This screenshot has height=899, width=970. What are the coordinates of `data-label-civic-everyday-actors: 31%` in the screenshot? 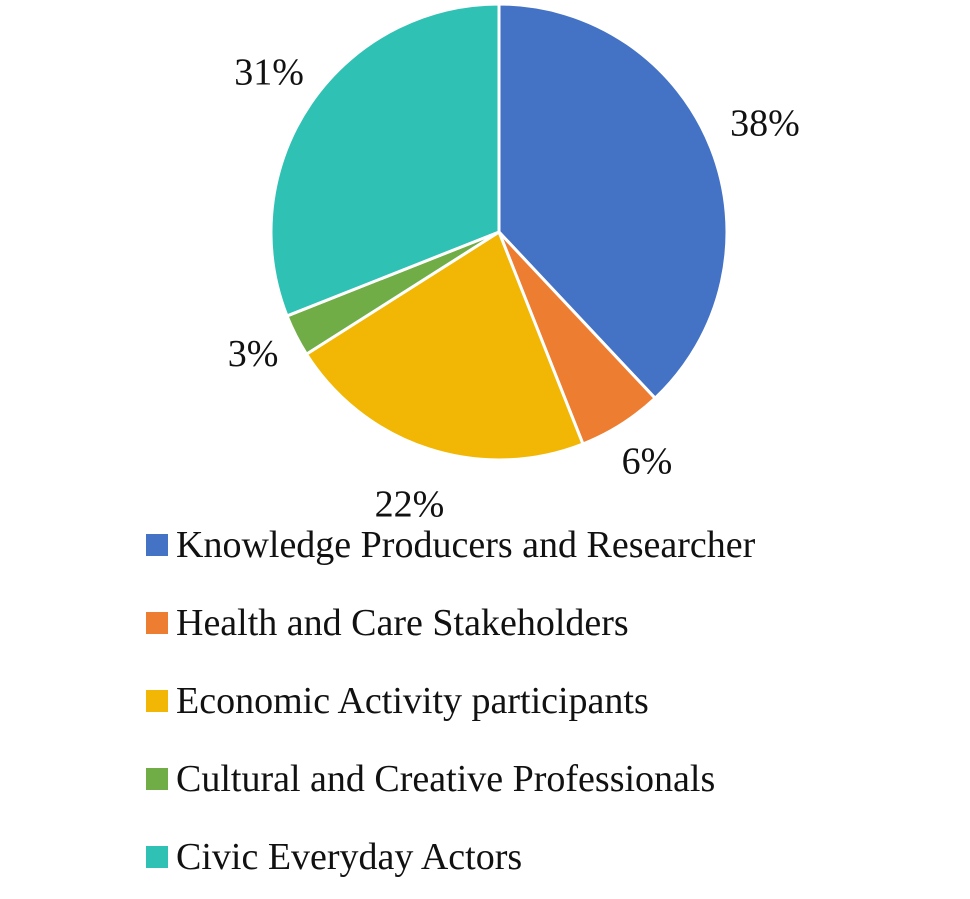 It's located at (269, 72).